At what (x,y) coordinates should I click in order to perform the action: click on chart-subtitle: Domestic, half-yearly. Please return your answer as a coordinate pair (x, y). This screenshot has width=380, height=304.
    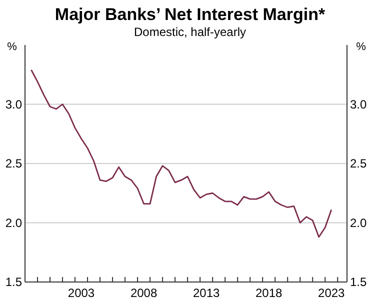
    Looking at the image, I should click on (190, 32).